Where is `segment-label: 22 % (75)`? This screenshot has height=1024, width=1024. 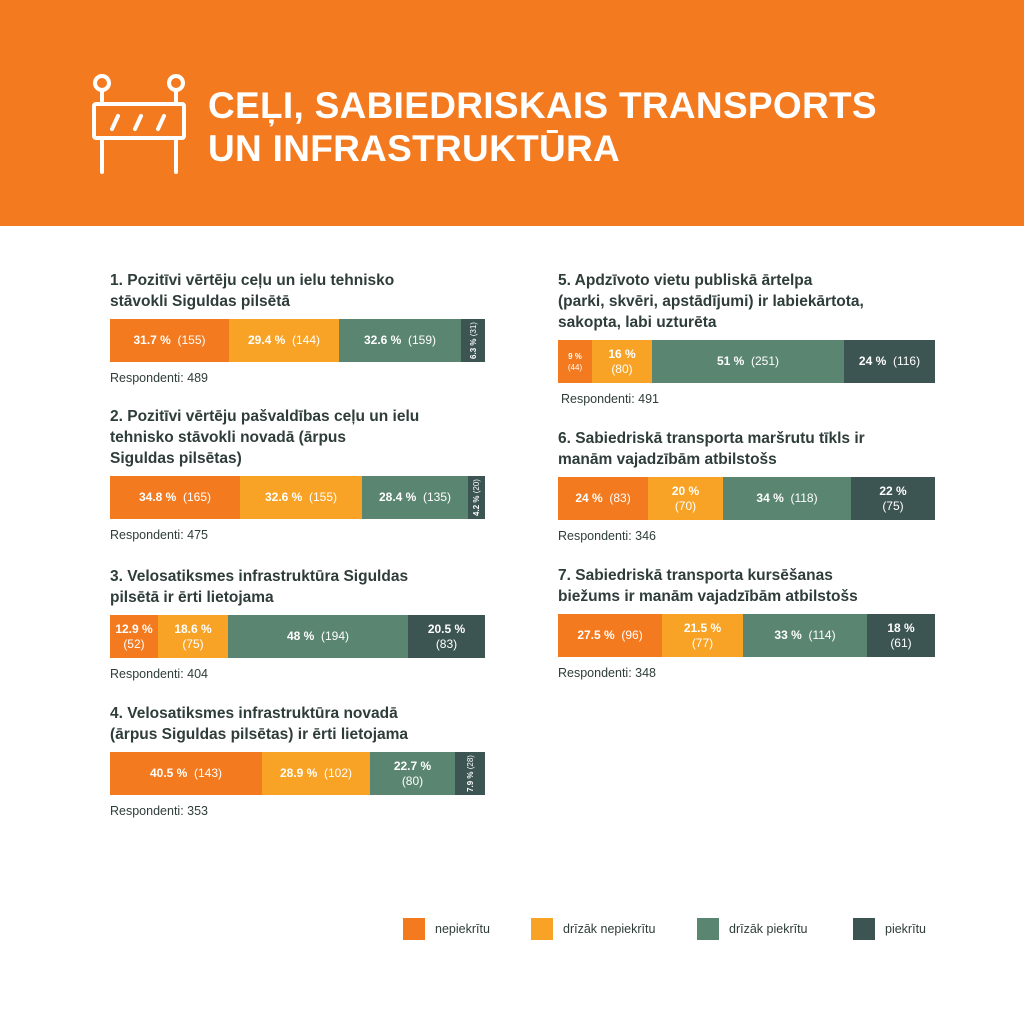
segment-label: 22 % (75) is located at coordinates (892, 499).